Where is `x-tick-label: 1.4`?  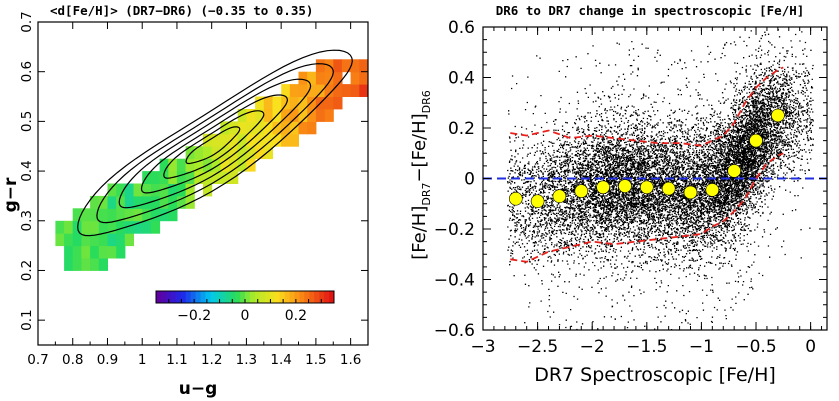 x-tick-label: 1.4 is located at coordinates (280, 360).